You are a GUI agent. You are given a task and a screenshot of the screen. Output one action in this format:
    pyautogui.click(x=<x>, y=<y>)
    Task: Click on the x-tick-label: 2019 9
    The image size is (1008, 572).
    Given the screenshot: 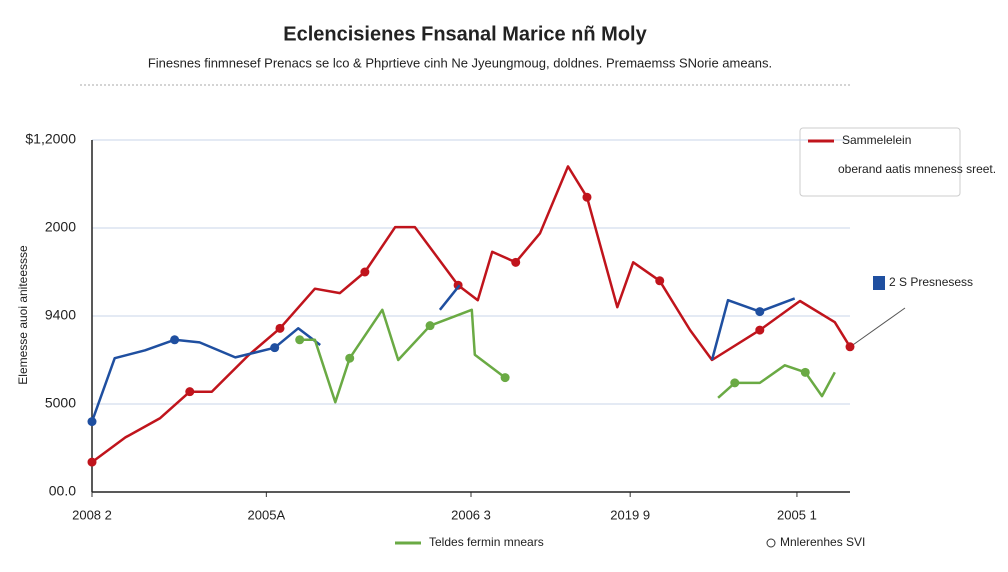 What is the action you would take?
    pyautogui.click(x=630, y=514)
    